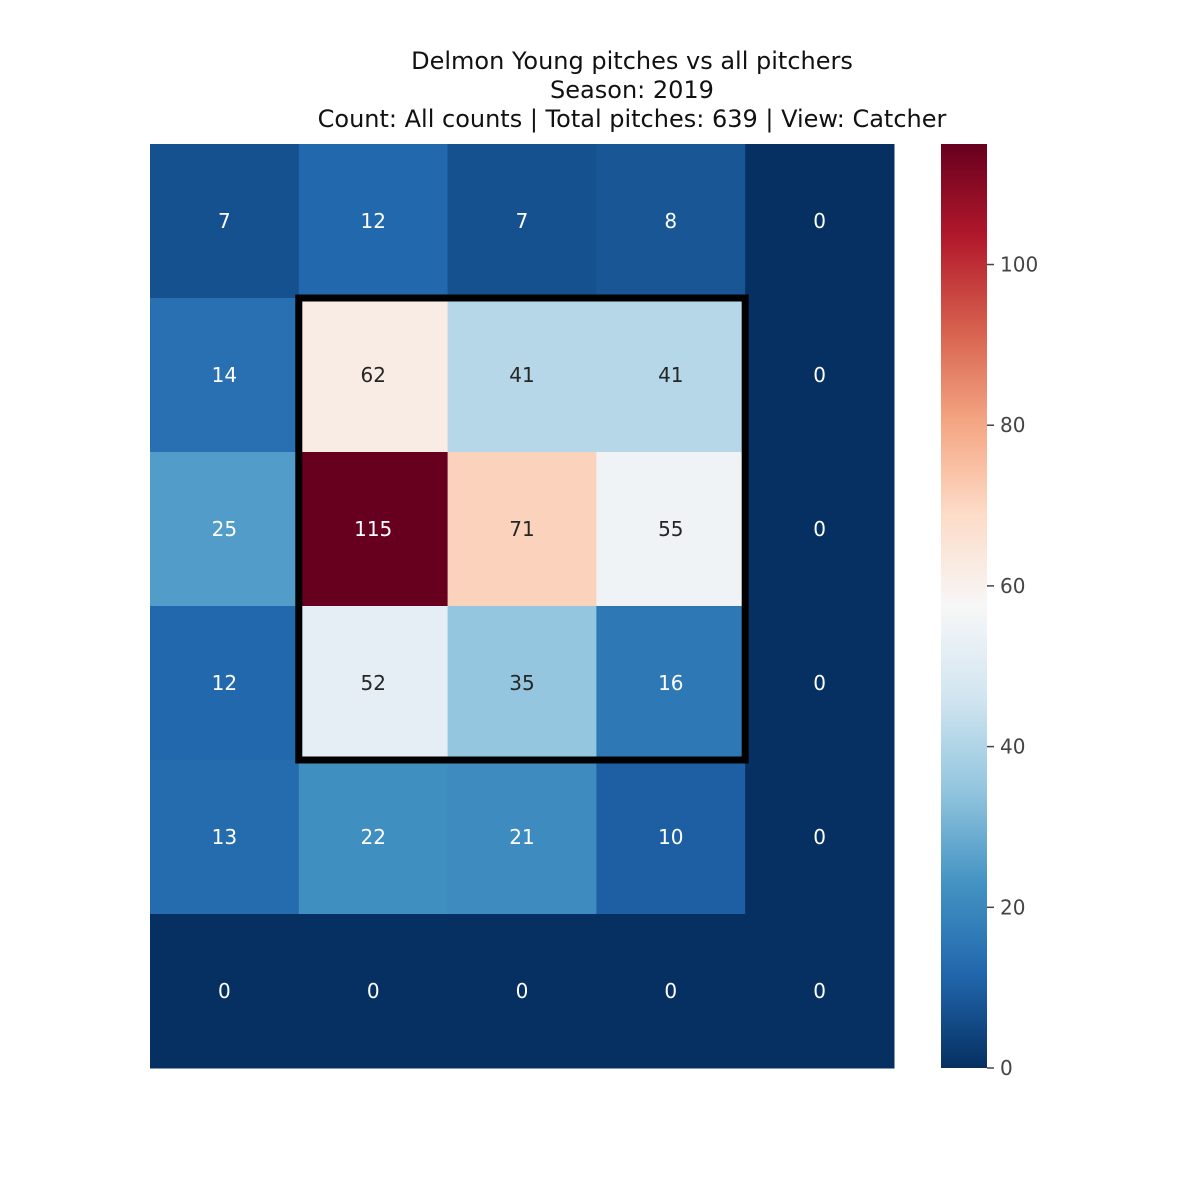 The width and height of the screenshot is (1200, 1200). I want to click on cell-value-label-r2-c1: 115, so click(373, 529).